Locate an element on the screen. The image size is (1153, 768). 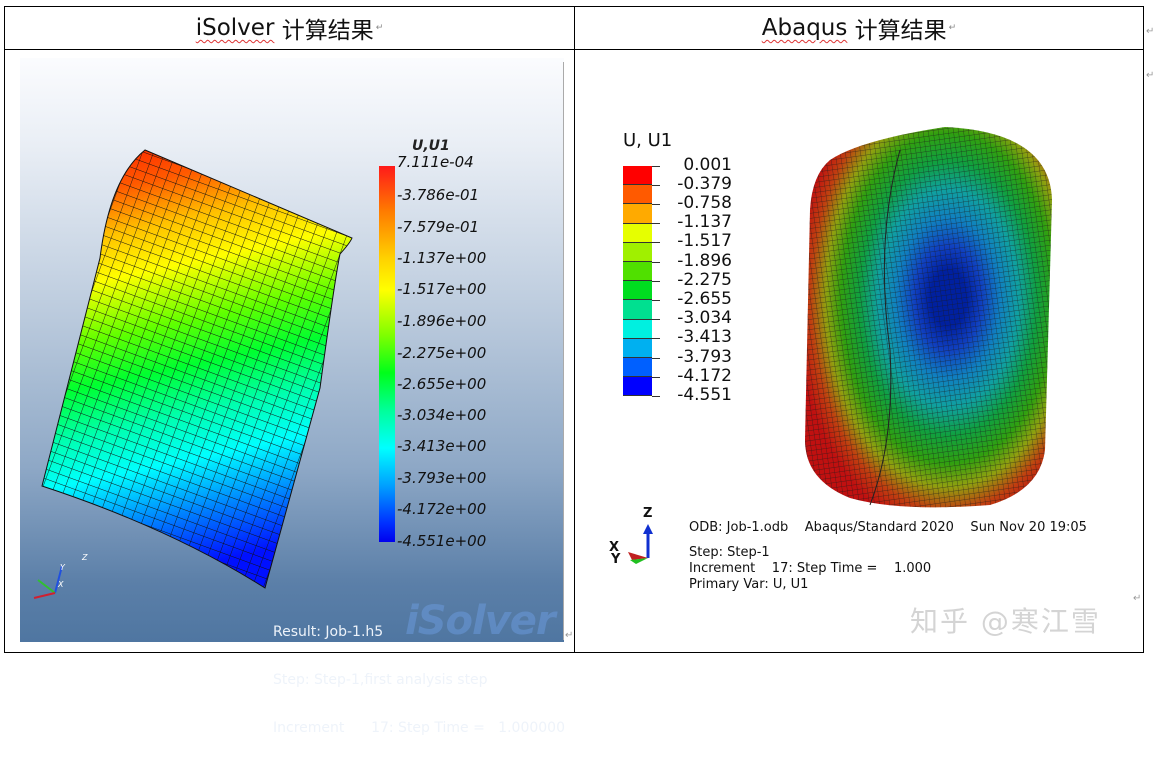
legend-label: -3.793 is located at coordinates (704, 357).